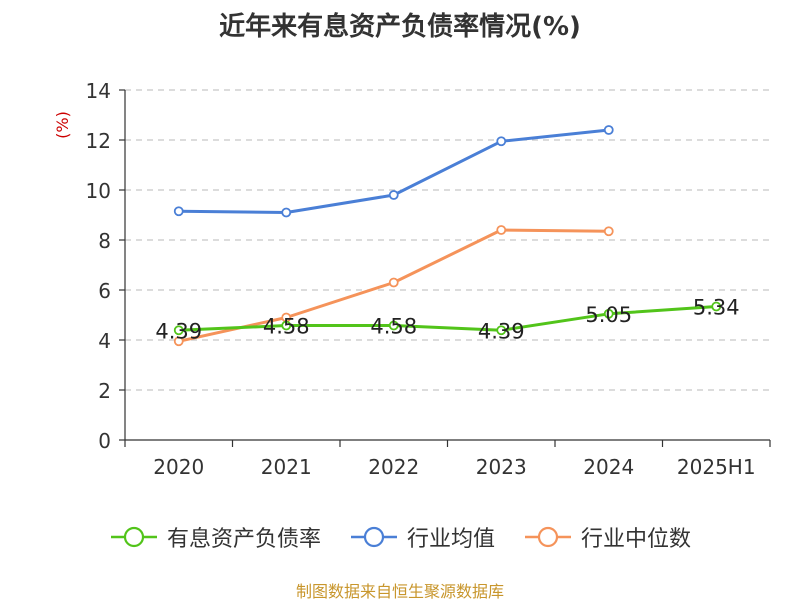 This screenshot has width=800, height=602. What do you see at coordinates (636, 539) in the screenshot?
I see `legend-label: 行业中位数` at bounding box center [636, 539].